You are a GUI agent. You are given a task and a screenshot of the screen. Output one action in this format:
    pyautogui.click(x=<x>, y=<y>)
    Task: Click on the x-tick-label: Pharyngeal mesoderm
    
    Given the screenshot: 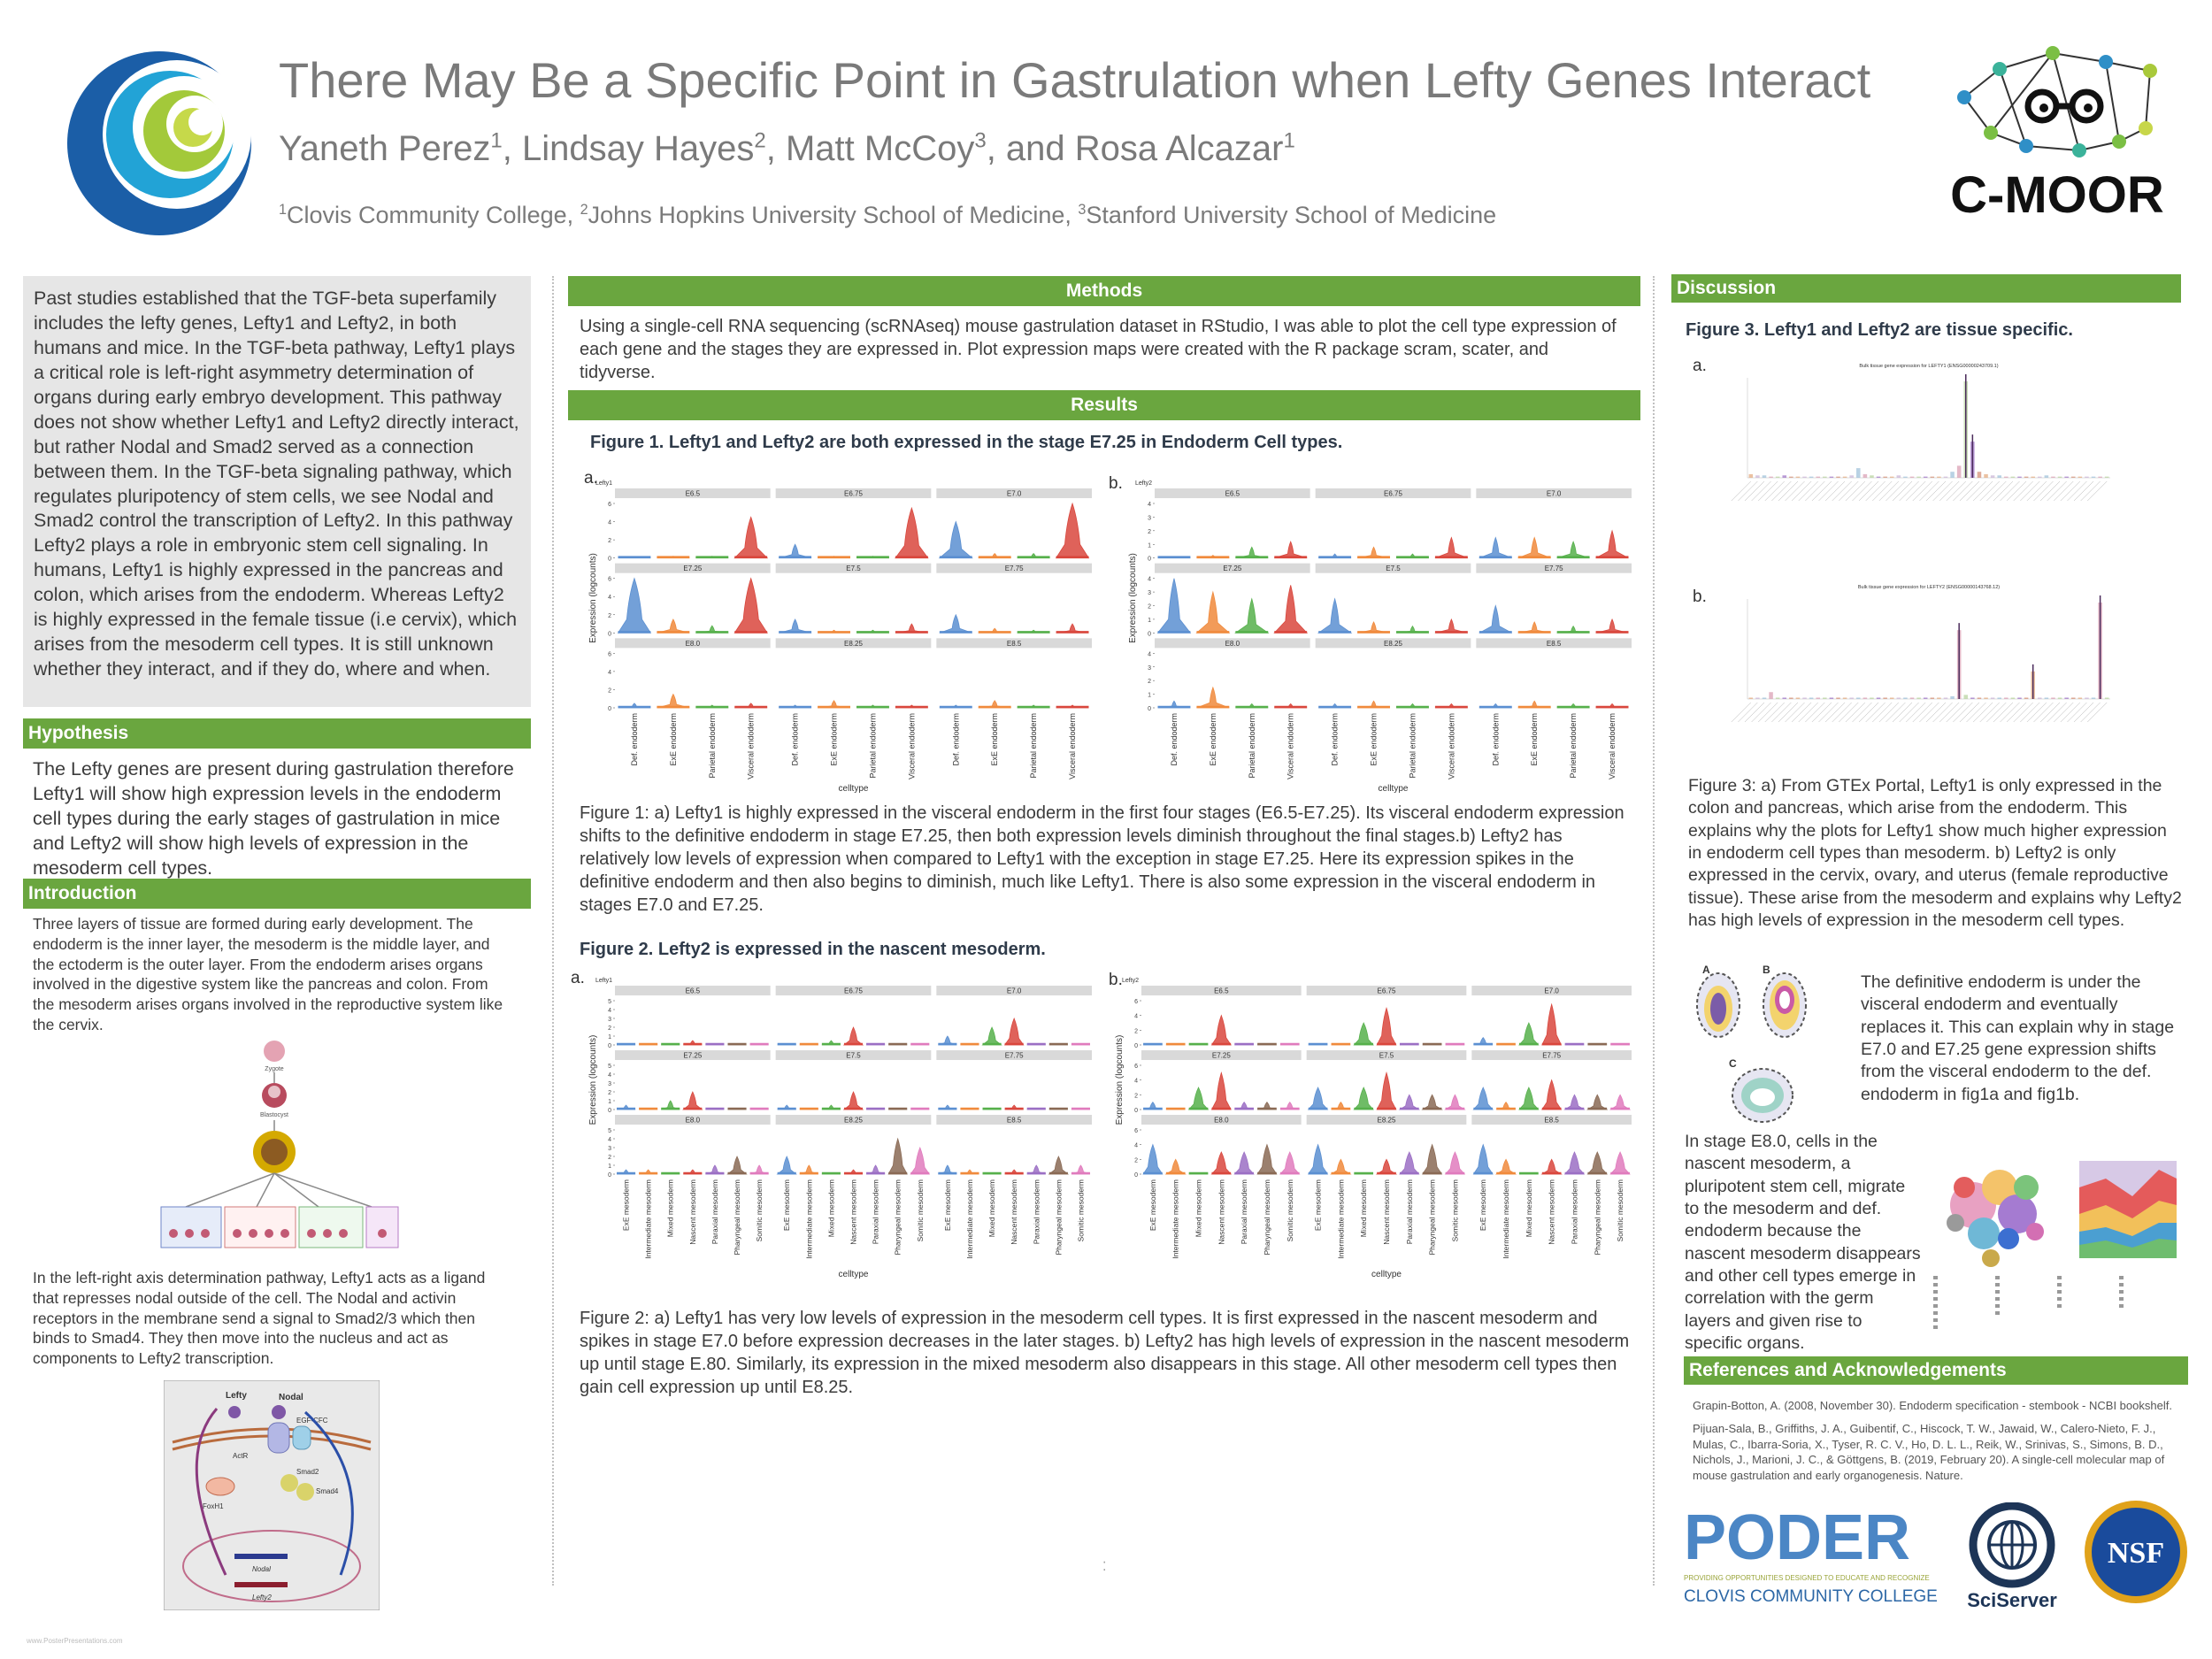 What is the action you would take?
    pyautogui.click(x=737, y=1218)
    